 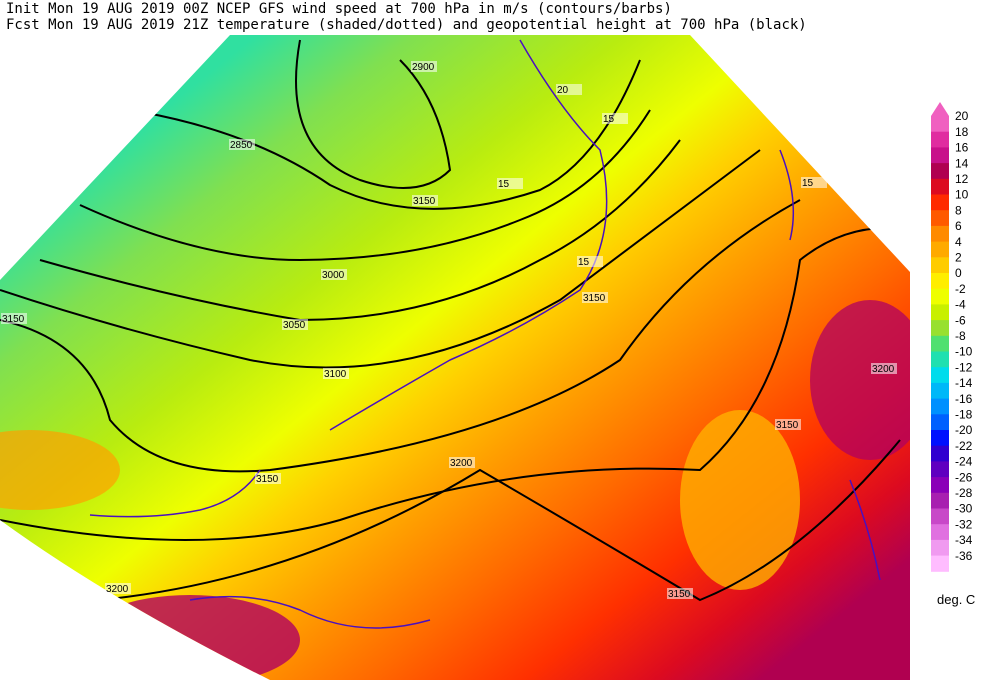 What do you see at coordinates (964, 477) in the screenshot?
I see `colorbar-label: -26` at bounding box center [964, 477].